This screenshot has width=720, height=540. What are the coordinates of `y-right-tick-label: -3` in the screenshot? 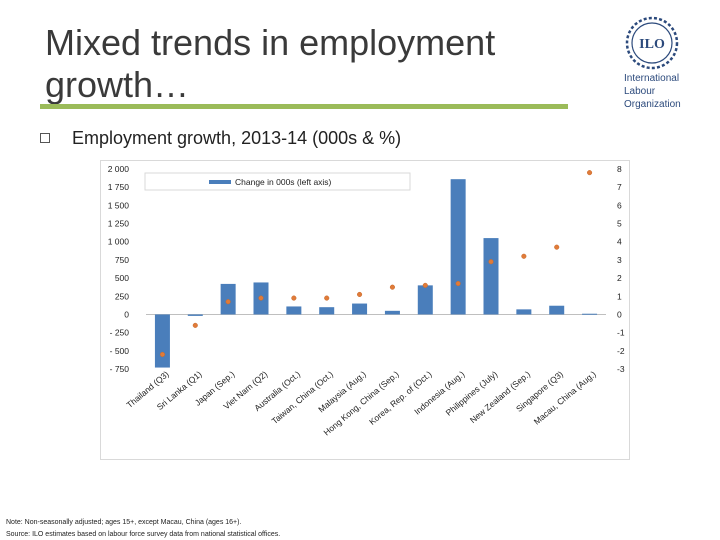 It's located at (621, 369).